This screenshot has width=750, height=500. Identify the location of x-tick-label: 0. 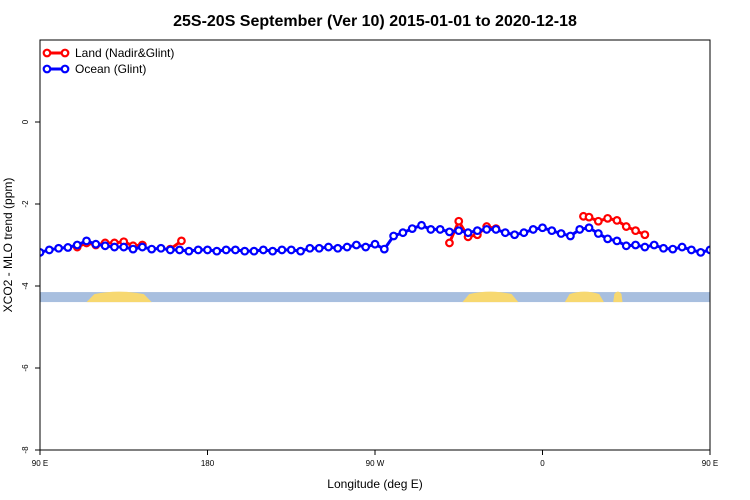
(542, 463).